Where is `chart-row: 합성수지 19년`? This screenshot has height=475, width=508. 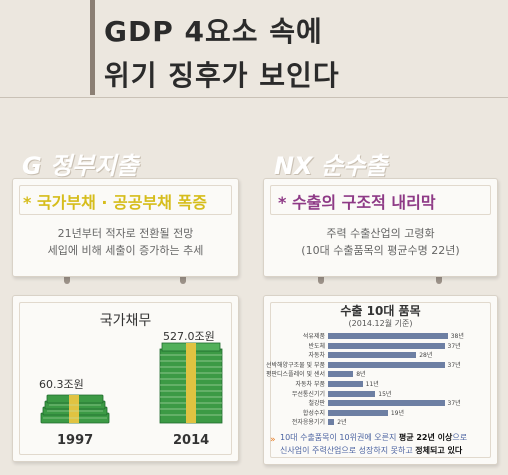 chart-row: 합성수지 19년 is located at coordinates (374, 413).